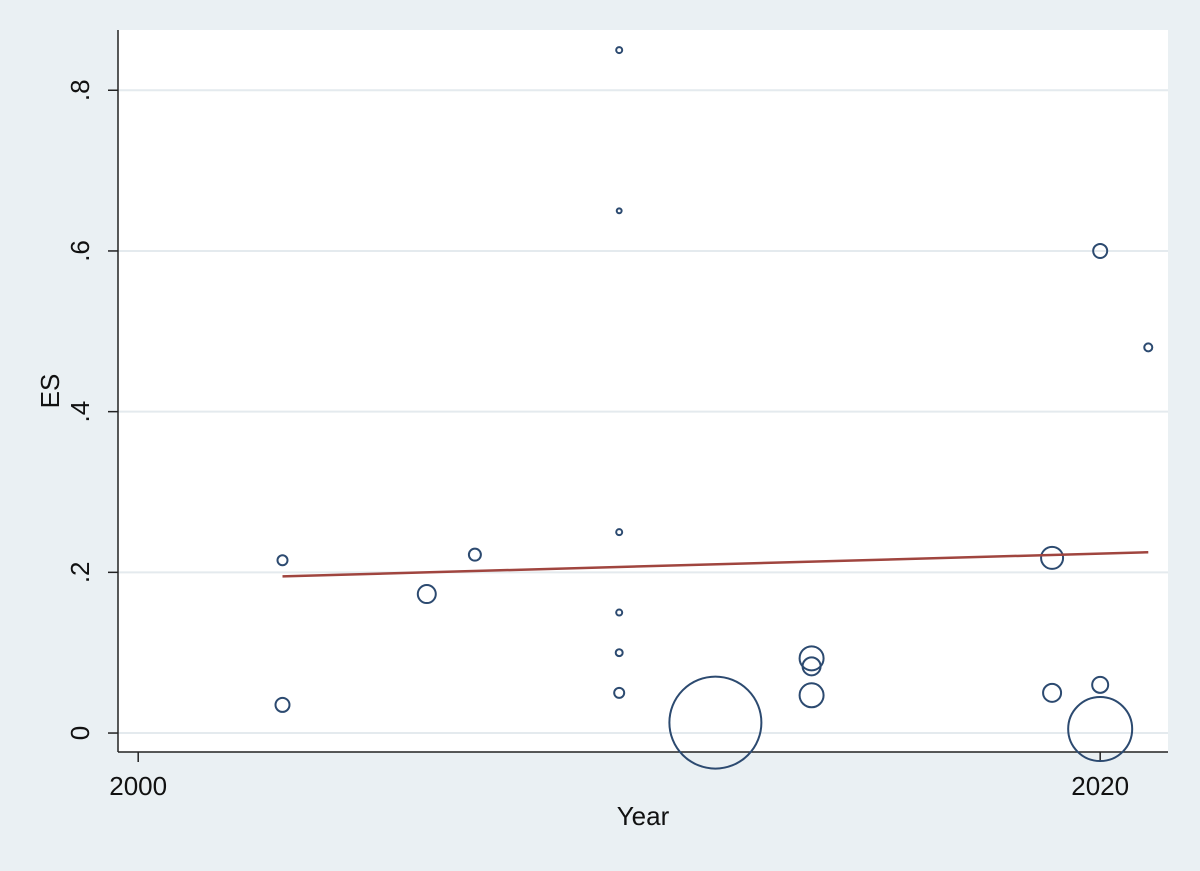 The height and width of the screenshot is (871, 1200). Describe the element at coordinates (138, 786) in the screenshot. I see `x-tick-label: 2000` at that location.